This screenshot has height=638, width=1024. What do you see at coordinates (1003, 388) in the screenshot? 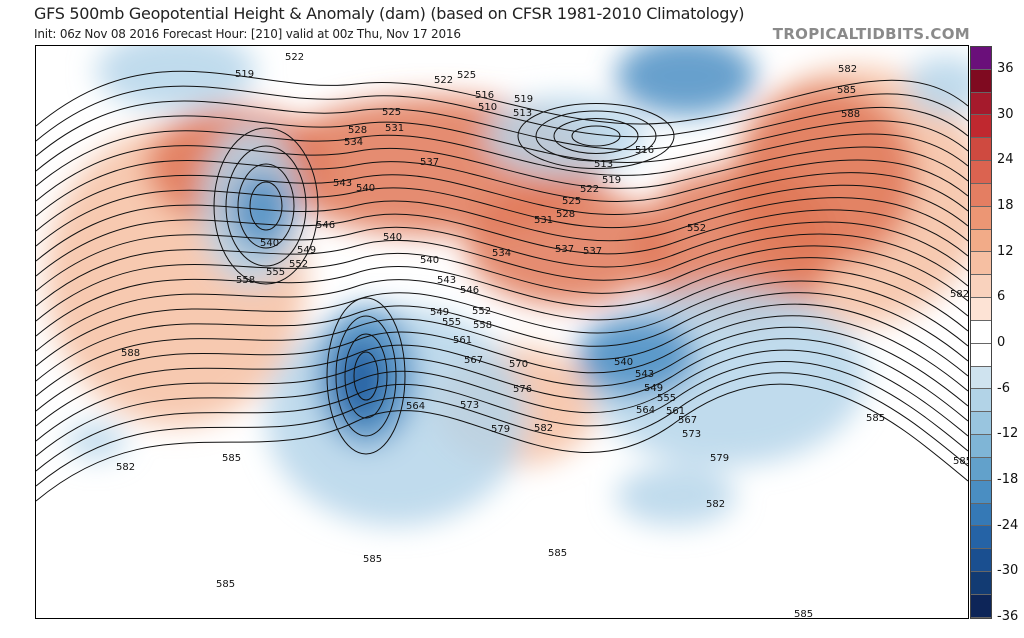
I see `colorbar-tick: -6` at bounding box center [1003, 388].